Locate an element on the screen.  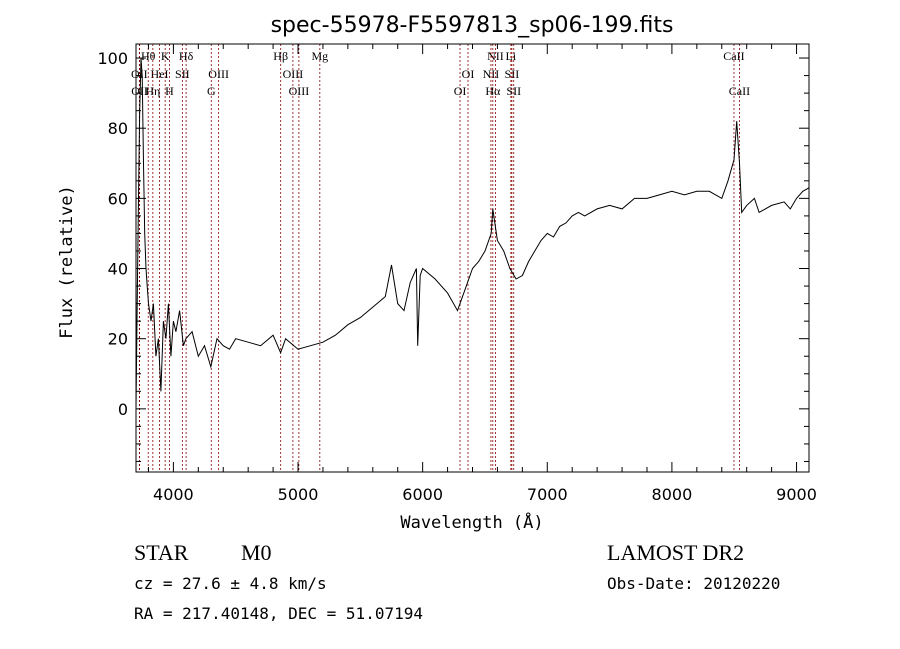
spectral-line-label-13: OI is located at coordinates (468, 74).